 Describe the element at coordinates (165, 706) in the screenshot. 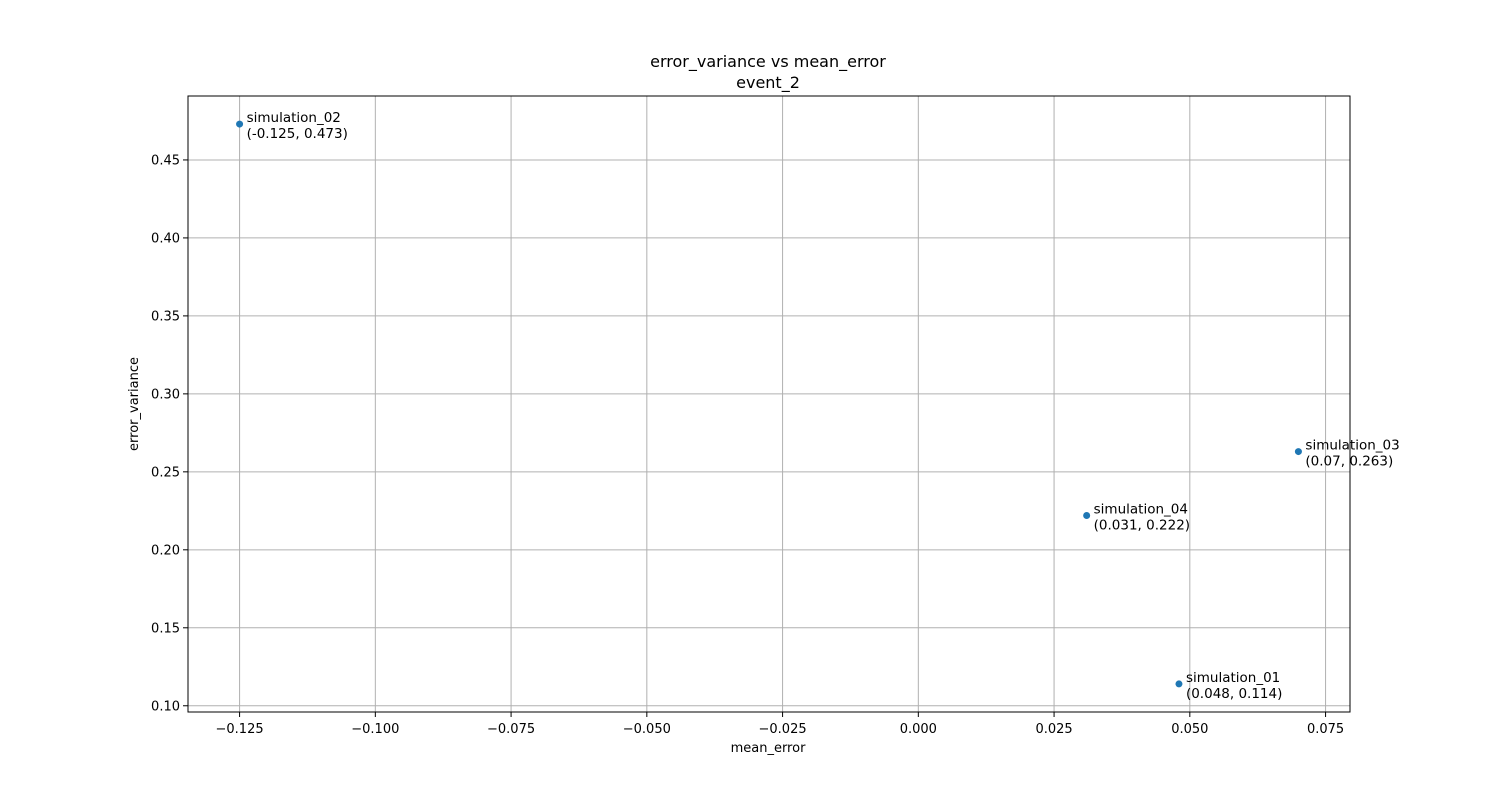

I see `y-tick-label: 0.10` at that location.